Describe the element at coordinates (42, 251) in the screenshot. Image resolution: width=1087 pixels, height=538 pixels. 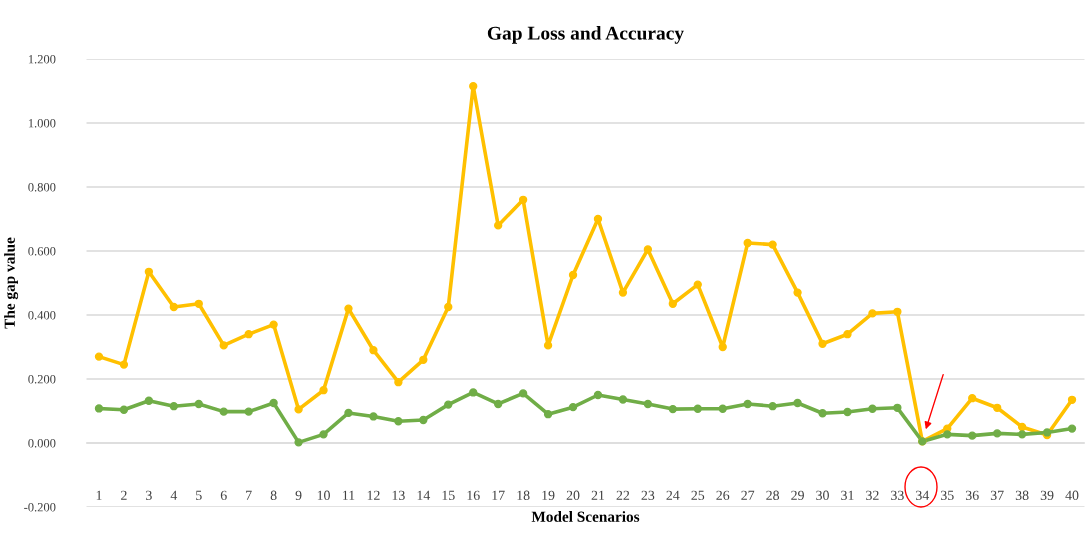
I see `y-tick-label: 0.600` at that location.